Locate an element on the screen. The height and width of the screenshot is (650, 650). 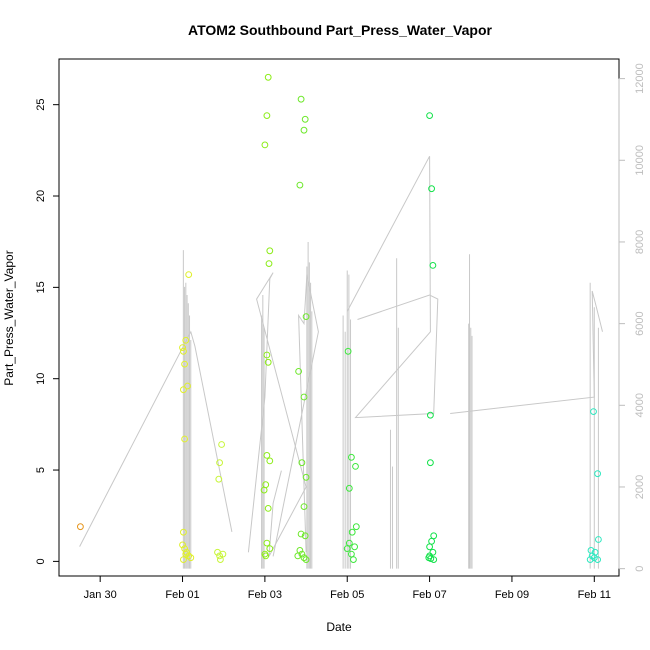
y2-tick-label: 0 is located at coordinates (640, 569).